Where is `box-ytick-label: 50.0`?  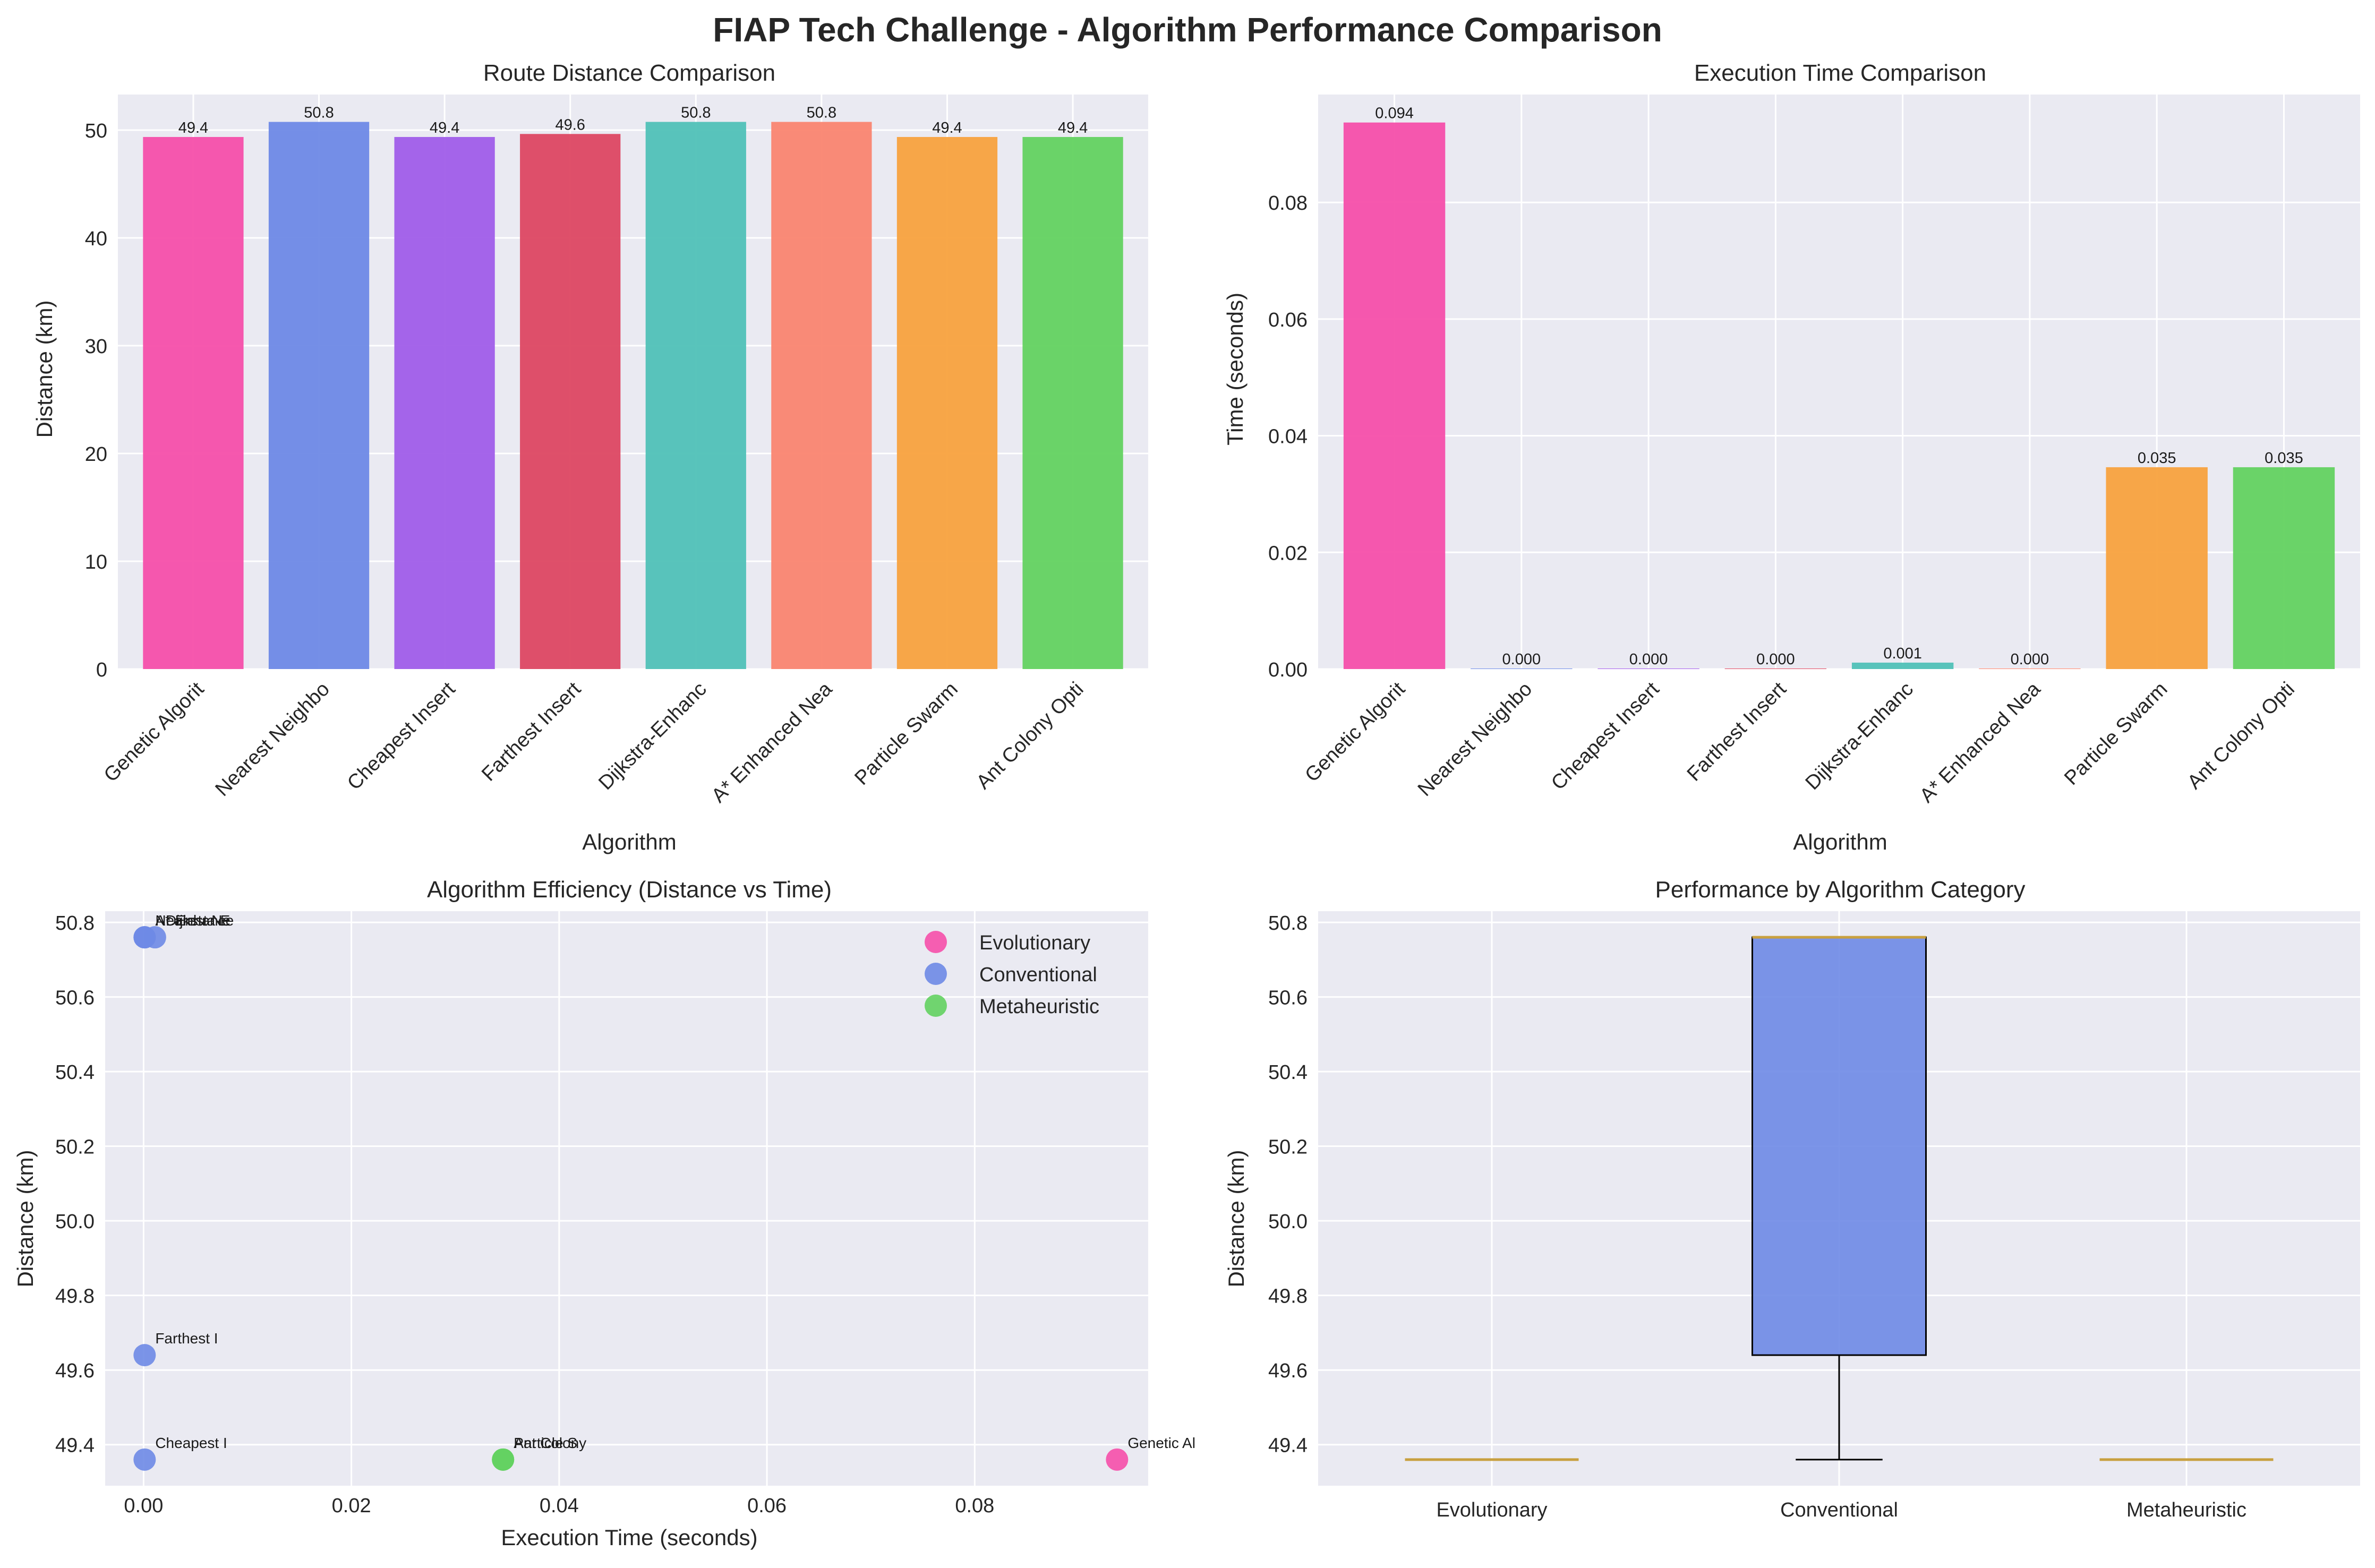 box-ytick-label: 50.0 is located at coordinates (1288, 1222).